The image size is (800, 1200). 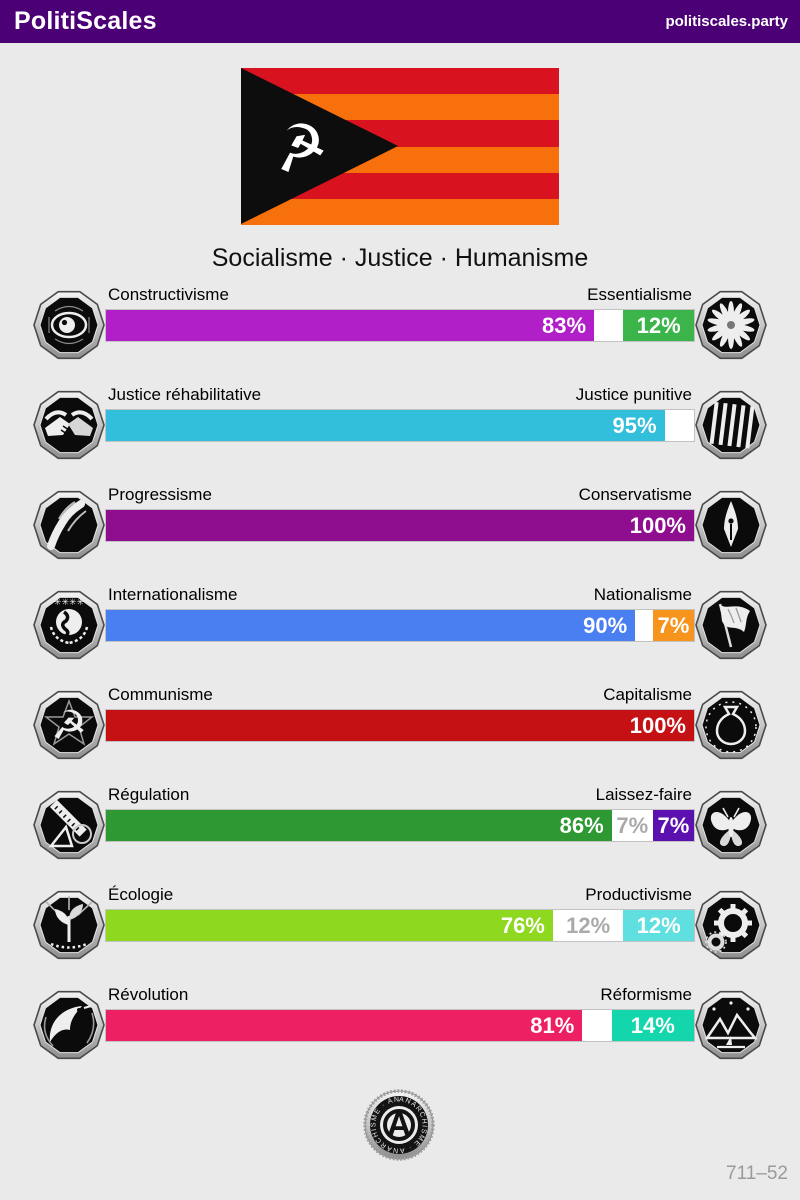 I want to click on app-title: PolitiScales, so click(x=85, y=21).